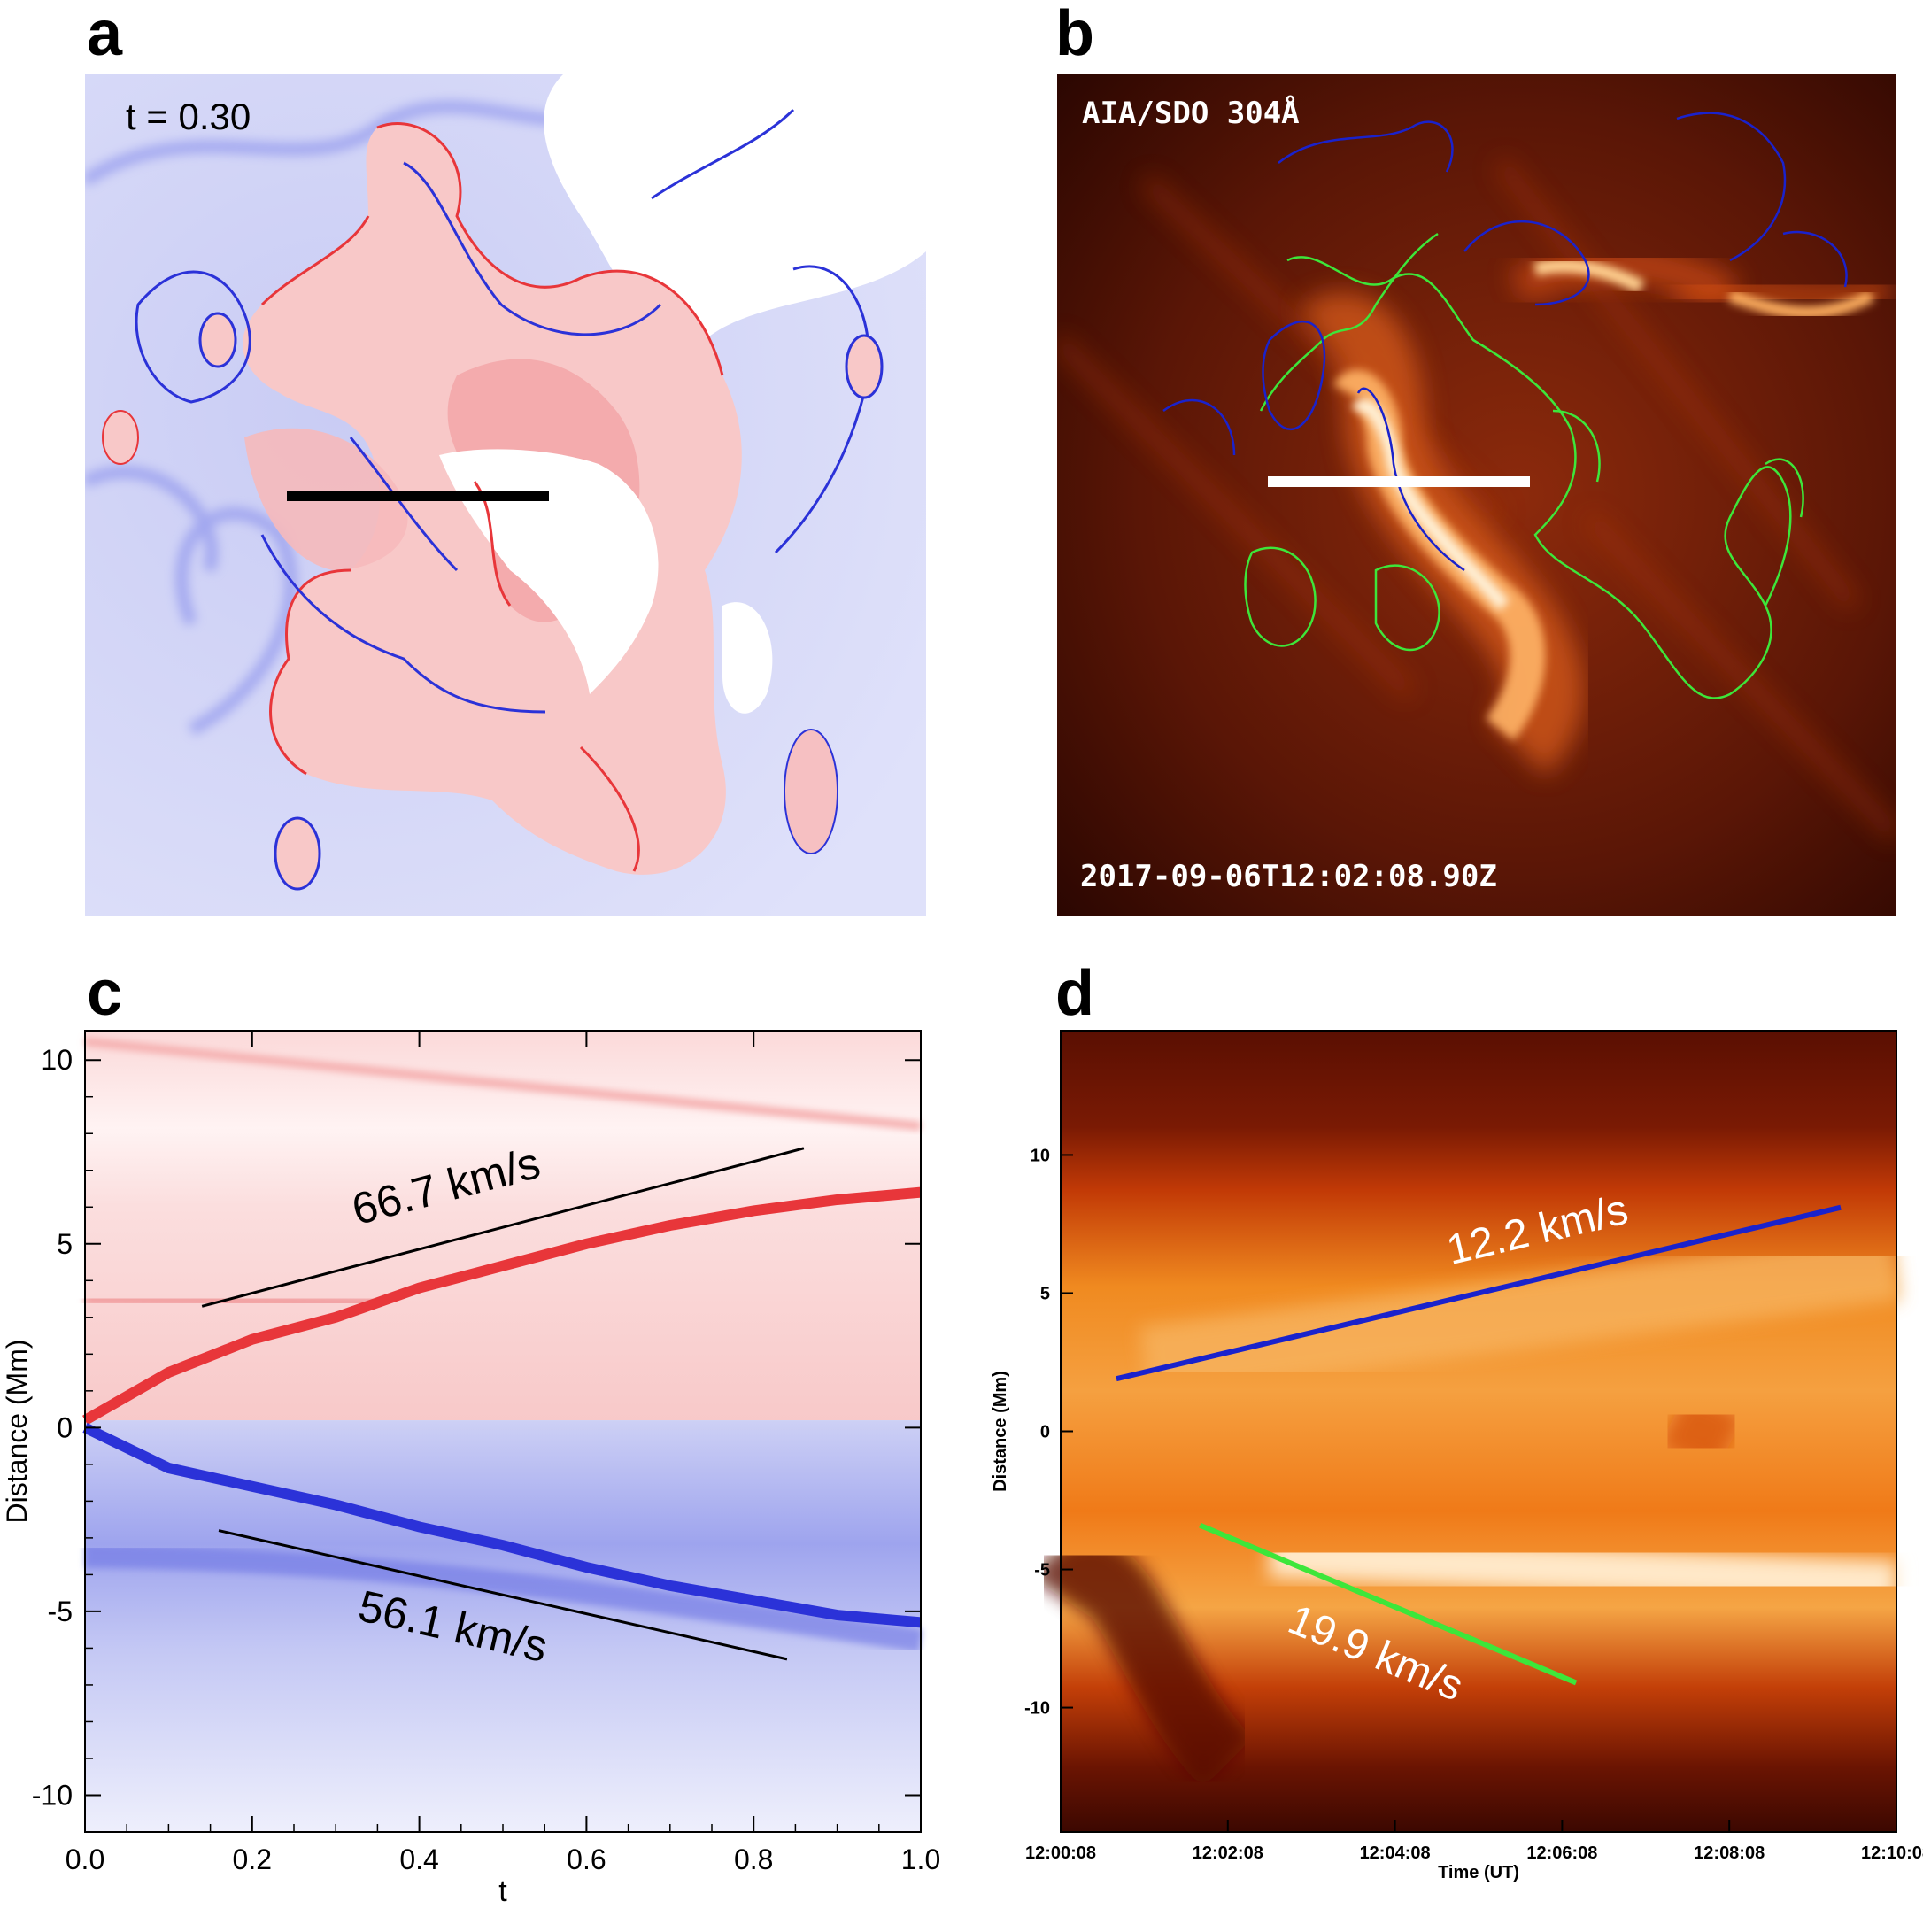 The width and height of the screenshot is (1923, 1932). I want to click on timestamp-label: 2017-09-06T12:02:08.90Z, so click(1288, 876).